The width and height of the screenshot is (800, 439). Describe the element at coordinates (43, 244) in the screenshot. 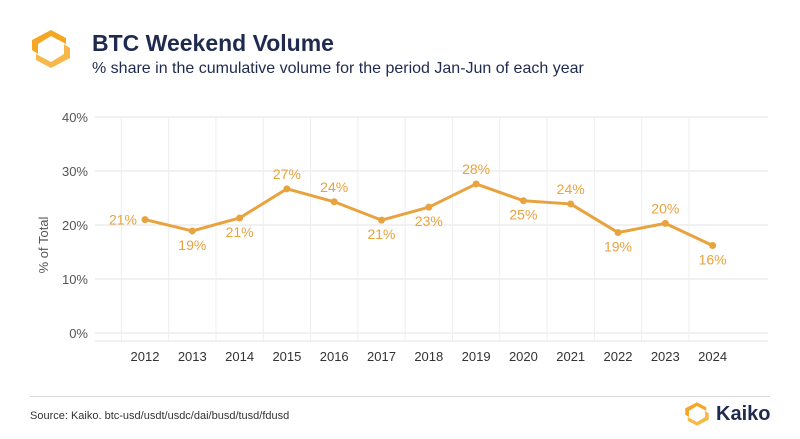

I see `y-axis-label: % of Total` at that location.